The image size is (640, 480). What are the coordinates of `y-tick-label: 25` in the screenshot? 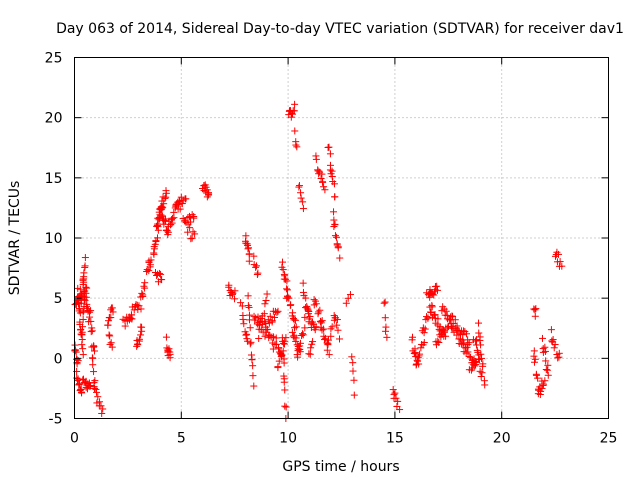 It's located at (54, 59).